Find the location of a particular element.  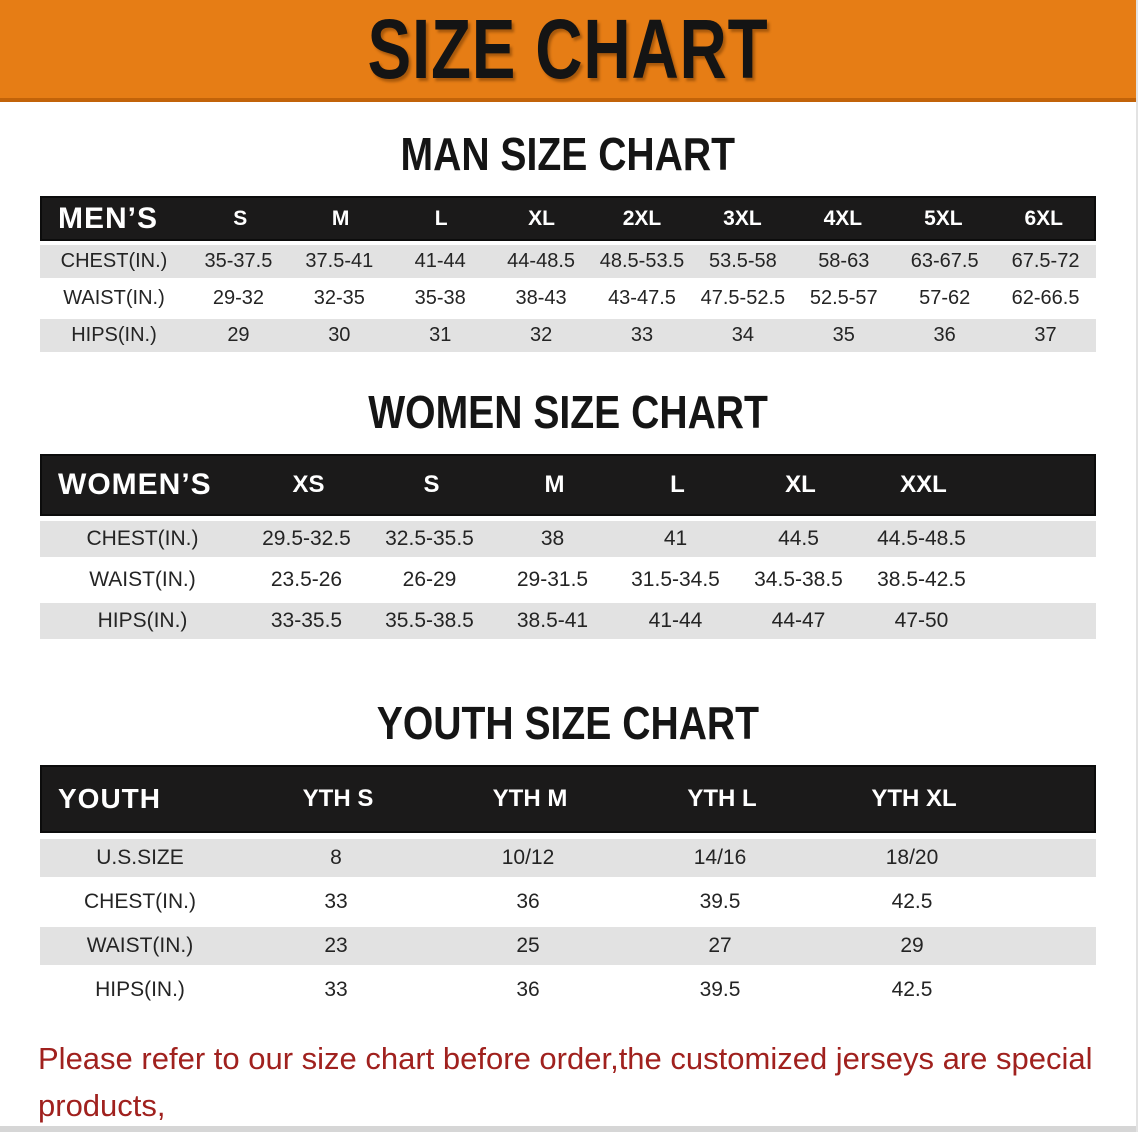

table-category-label: WOMEN’S is located at coordinates (135, 484).